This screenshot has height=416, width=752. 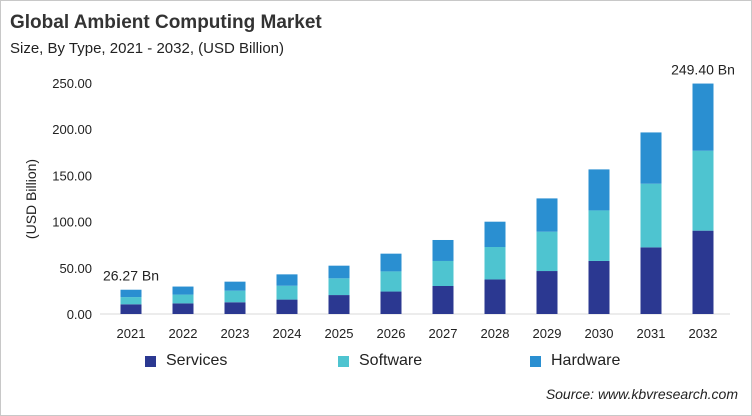 I want to click on x-tick-label: 2025, so click(x=339, y=333).